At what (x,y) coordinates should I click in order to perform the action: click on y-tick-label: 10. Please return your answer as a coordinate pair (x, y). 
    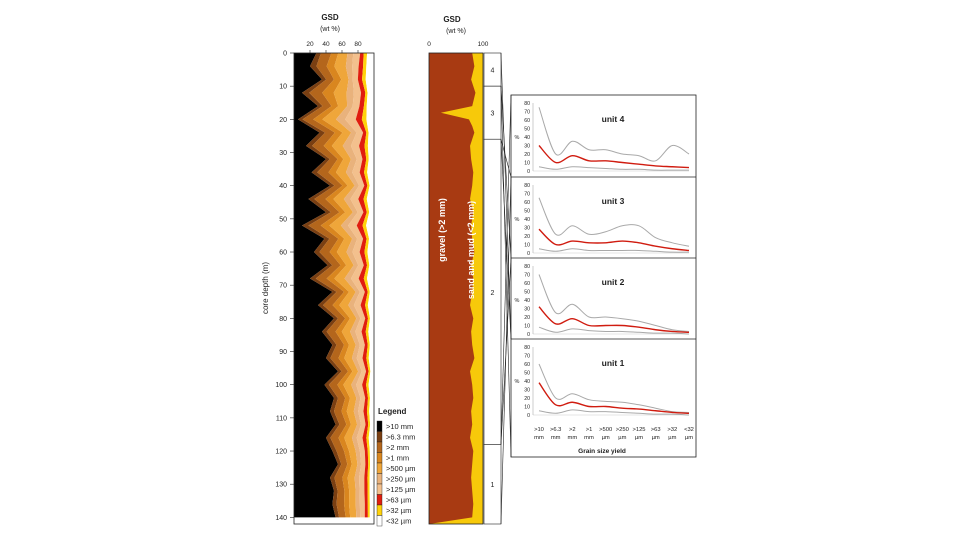
    Looking at the image, I should click on (283, 87).